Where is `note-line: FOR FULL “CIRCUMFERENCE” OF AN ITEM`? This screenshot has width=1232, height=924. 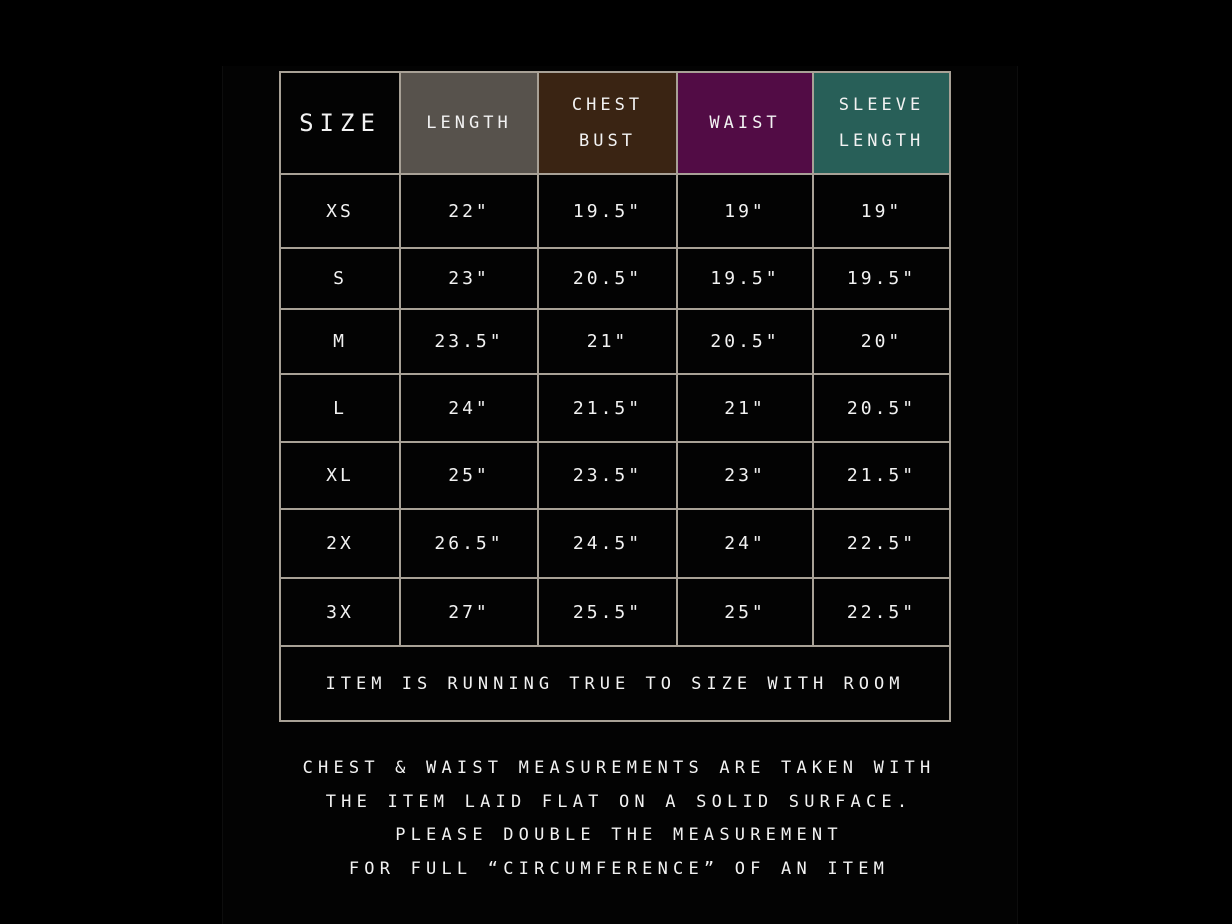
note-line: FOR FULL “CIRCUMFERENCE” OF AN ITEM is located at coordinates (619, 868).